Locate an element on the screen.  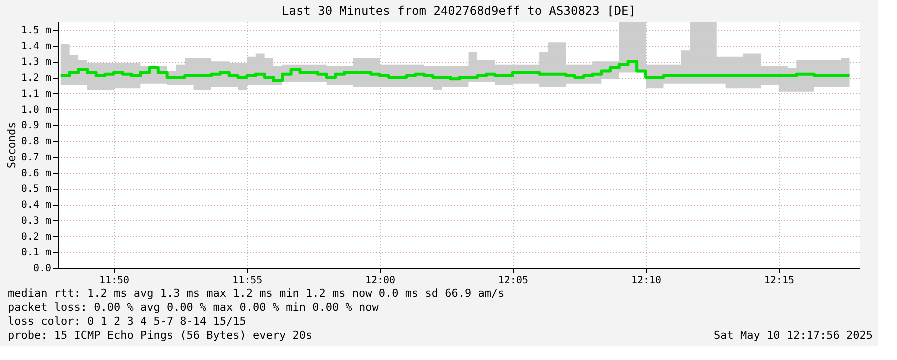
x-tick-label: 11:55 is located at coordinates (247, 281).